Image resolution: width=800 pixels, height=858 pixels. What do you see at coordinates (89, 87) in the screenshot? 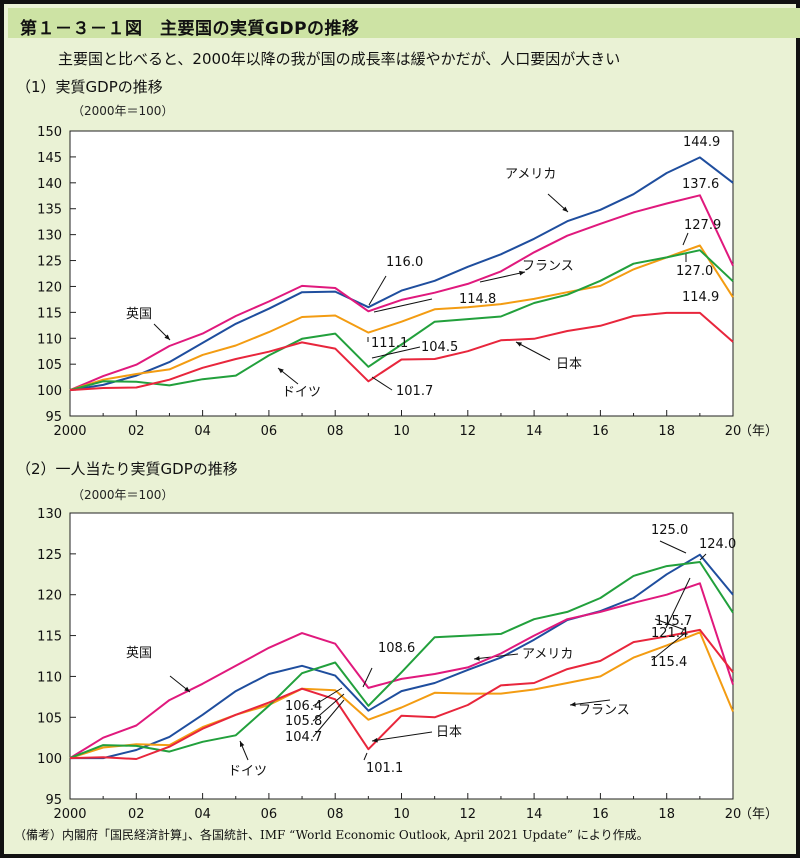
I see `panel-1-title: （1）実質GDPの推移` at bounding box center [89, 87].